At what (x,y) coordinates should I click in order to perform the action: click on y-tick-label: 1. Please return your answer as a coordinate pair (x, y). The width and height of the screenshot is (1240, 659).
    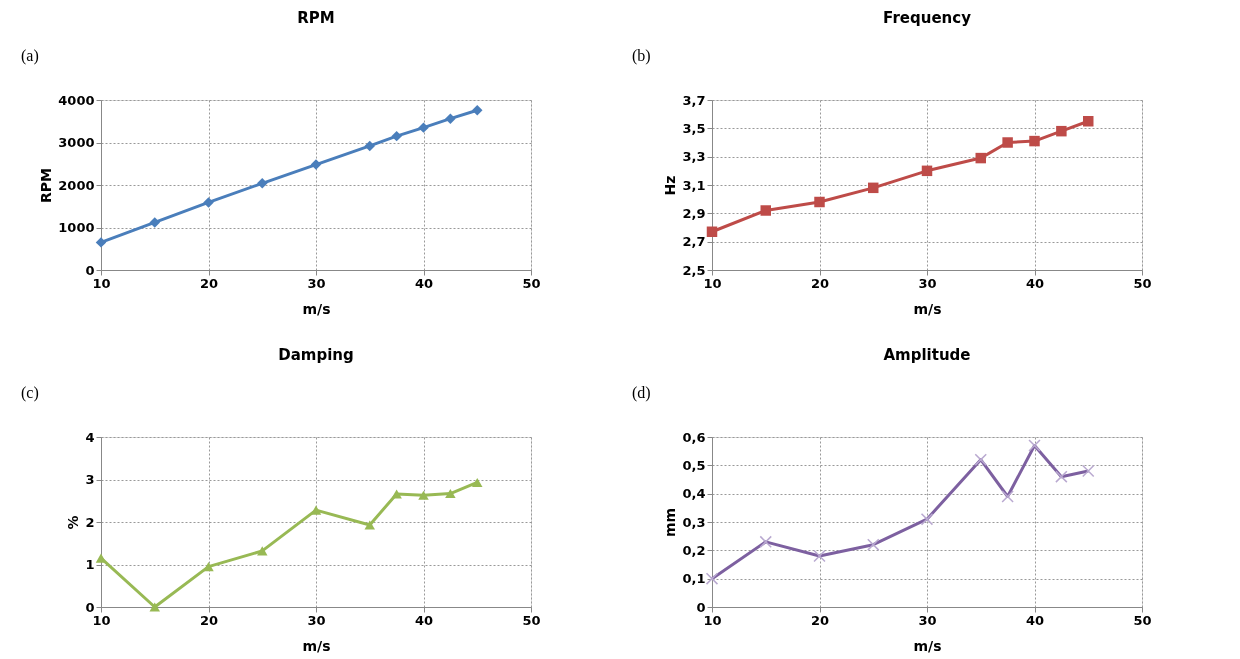
    Looking at the image, I should click on (90, 564).